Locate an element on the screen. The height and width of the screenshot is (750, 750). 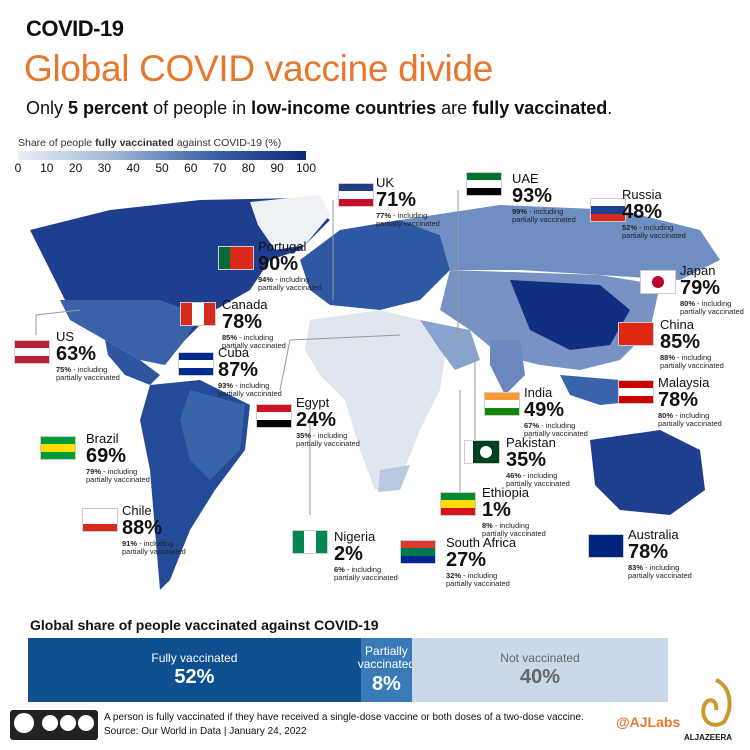
country-name: Ethiopia is located at coordinates (505, 492).